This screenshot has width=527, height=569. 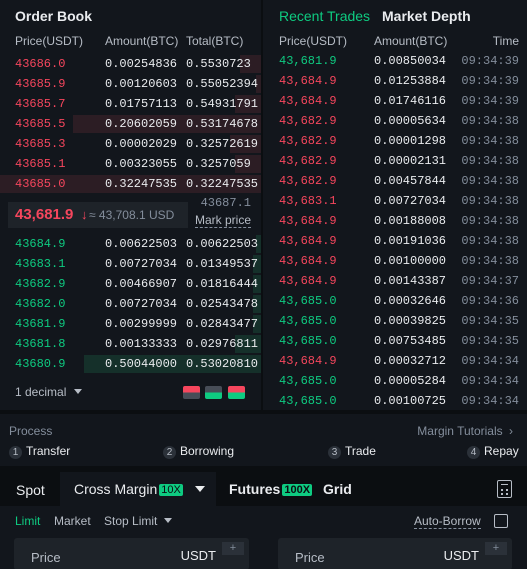 I want to click on process-step-repay: 4 Repay, so click(x=493, y=451).